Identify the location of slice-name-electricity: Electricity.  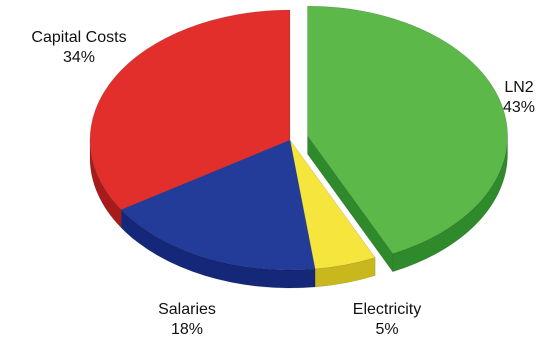
(387, 309).